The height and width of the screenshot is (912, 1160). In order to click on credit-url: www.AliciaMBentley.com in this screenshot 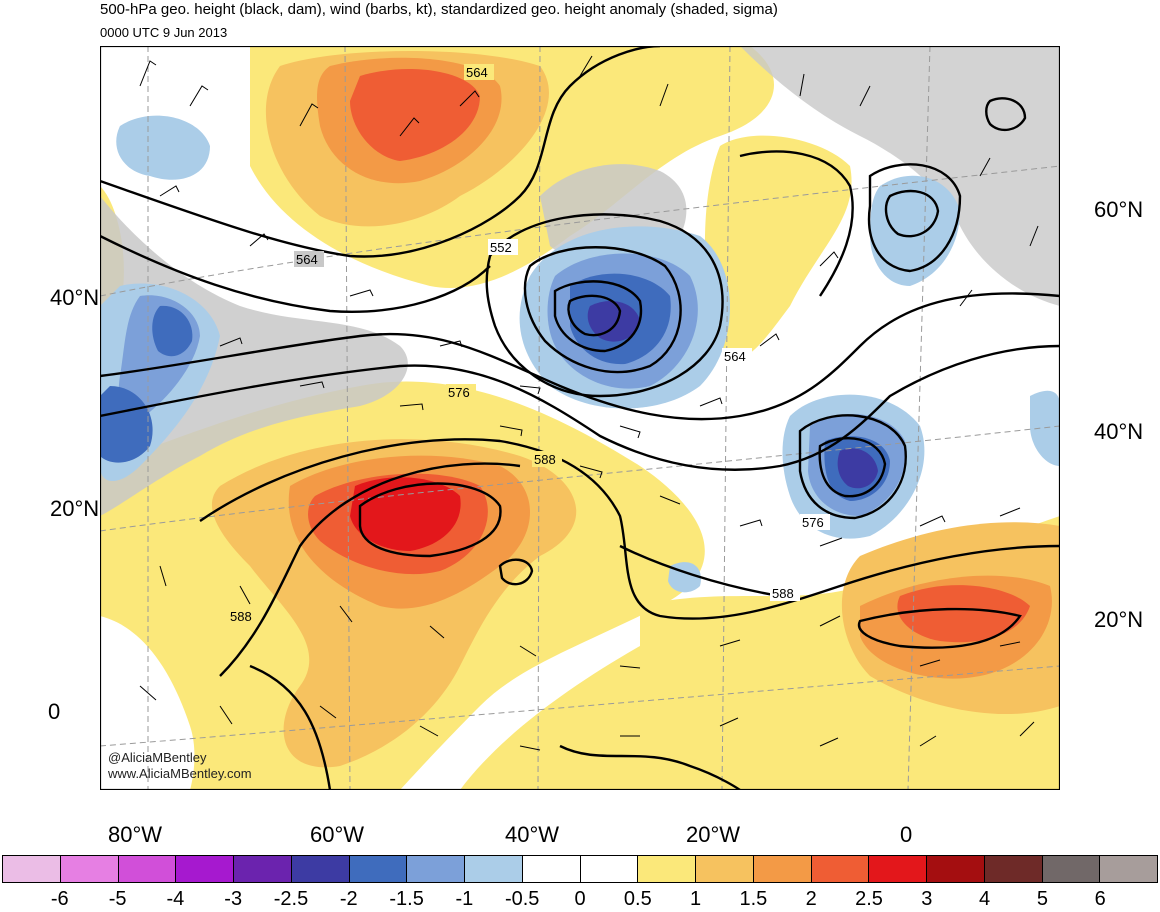, I will do `click(180, 773)`.